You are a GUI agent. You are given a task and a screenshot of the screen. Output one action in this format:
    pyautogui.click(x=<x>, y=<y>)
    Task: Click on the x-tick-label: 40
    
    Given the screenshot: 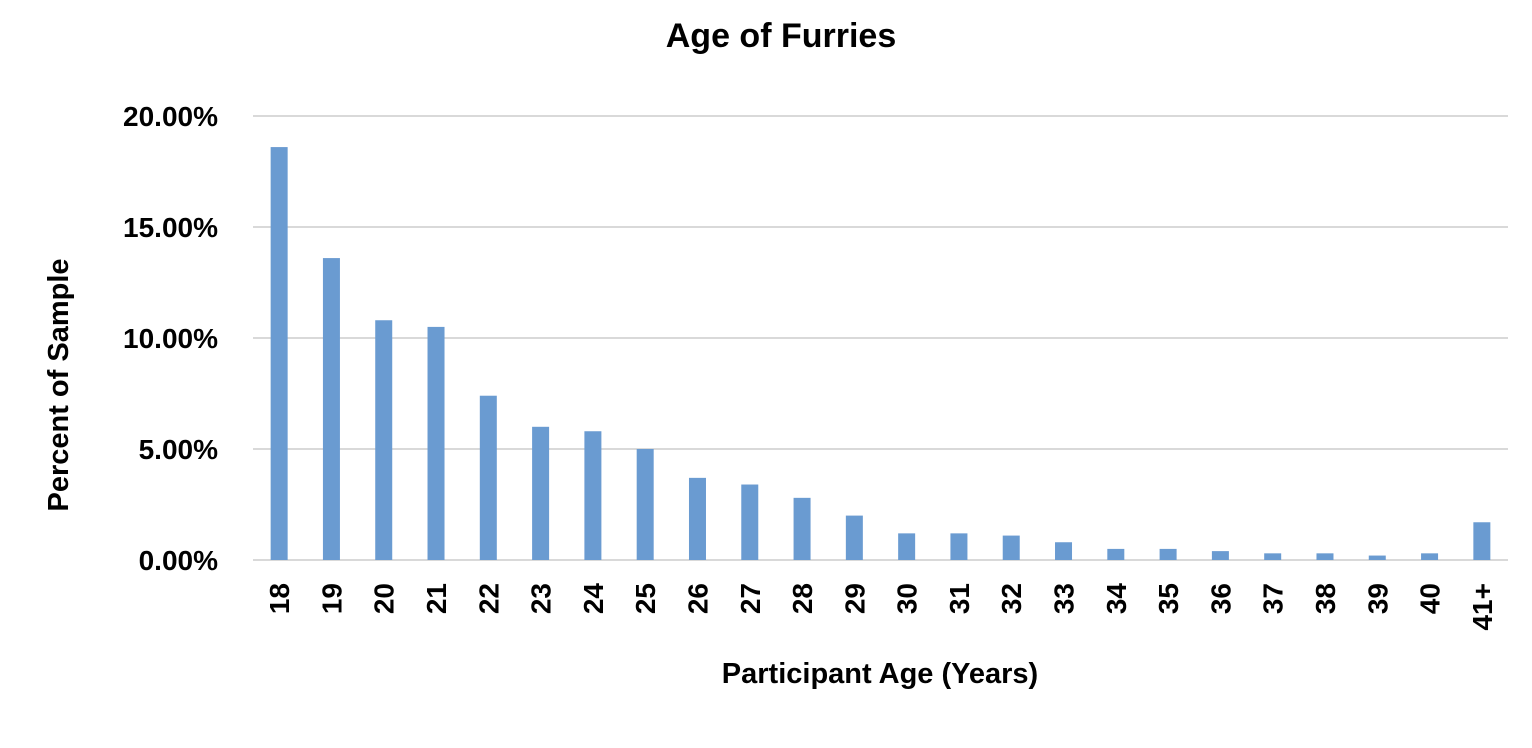 What is the action you would take?
    pyautogui.click(x=1430, y=598)
    